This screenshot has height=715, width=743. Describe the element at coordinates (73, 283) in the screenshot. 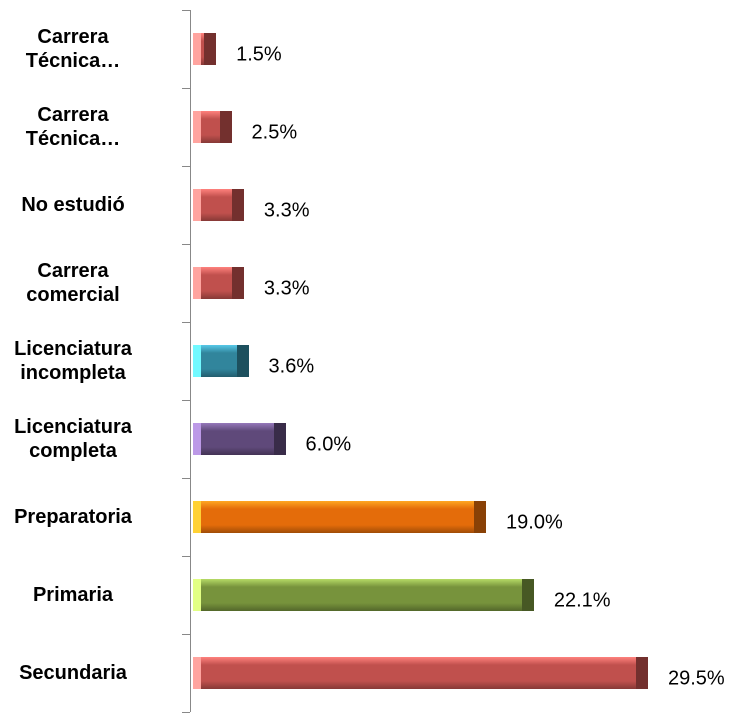

I see `category-label: Carrera comercial` at that location.